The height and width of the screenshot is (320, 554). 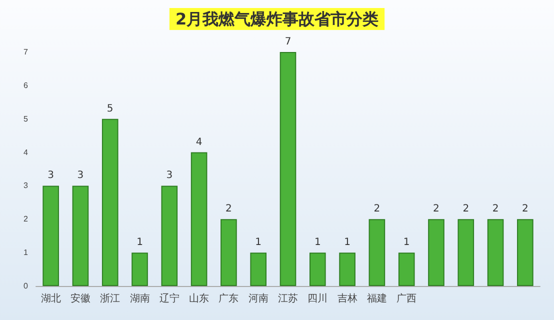 I want to click on y-tick-label: 6, so click(x=26, y=85).